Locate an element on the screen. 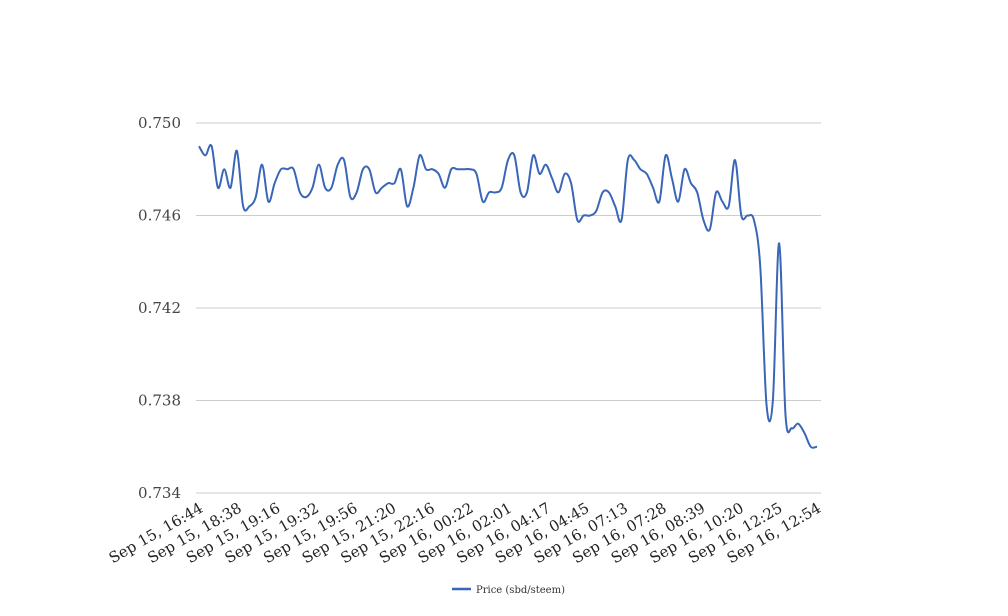  legend-label: Price (sbd/steem) is located at coordinates (520, 590).